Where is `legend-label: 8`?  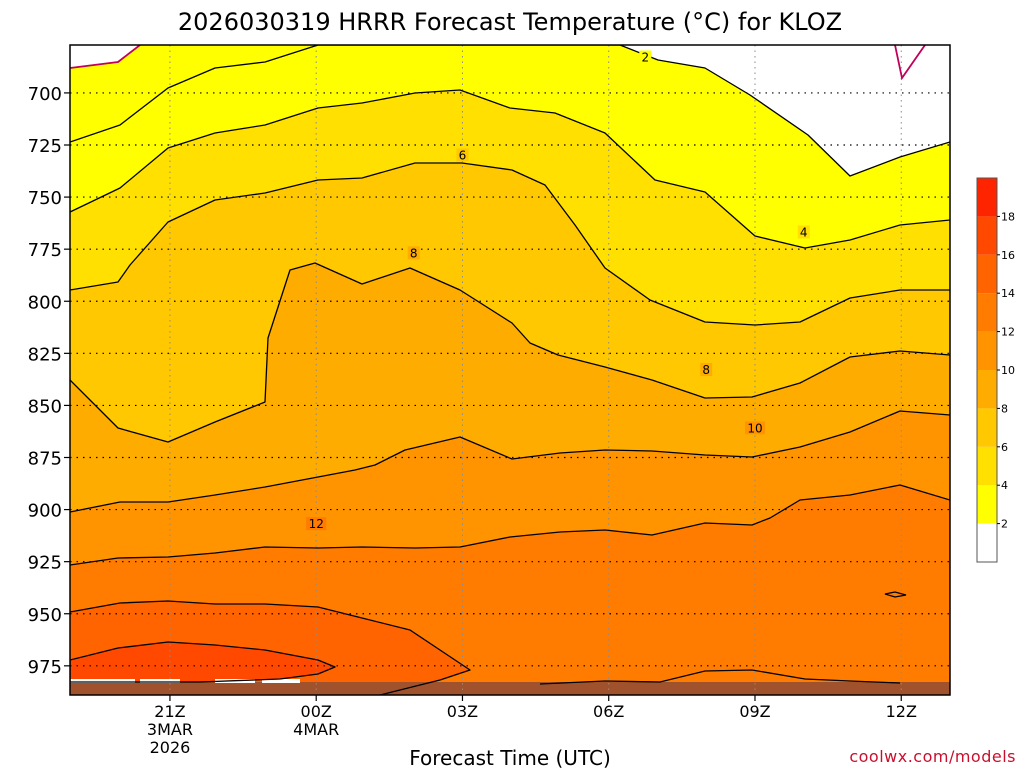
legend-label: 8 is located at coordinates (1004, 408).